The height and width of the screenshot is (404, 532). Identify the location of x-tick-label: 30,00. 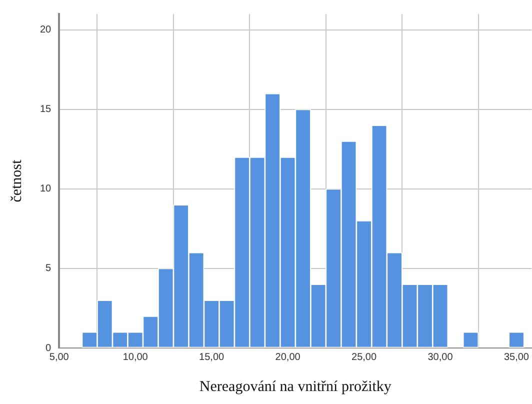
(441, 357).